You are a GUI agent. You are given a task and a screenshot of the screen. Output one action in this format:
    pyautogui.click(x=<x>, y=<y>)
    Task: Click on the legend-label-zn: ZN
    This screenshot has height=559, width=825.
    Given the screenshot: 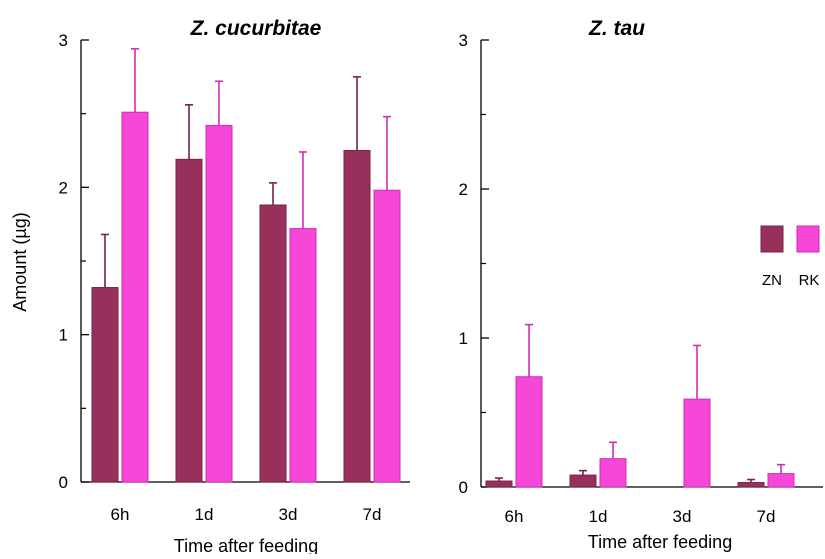 What is the action you would take?
    pyautogui.click(x=772, y=280)
    